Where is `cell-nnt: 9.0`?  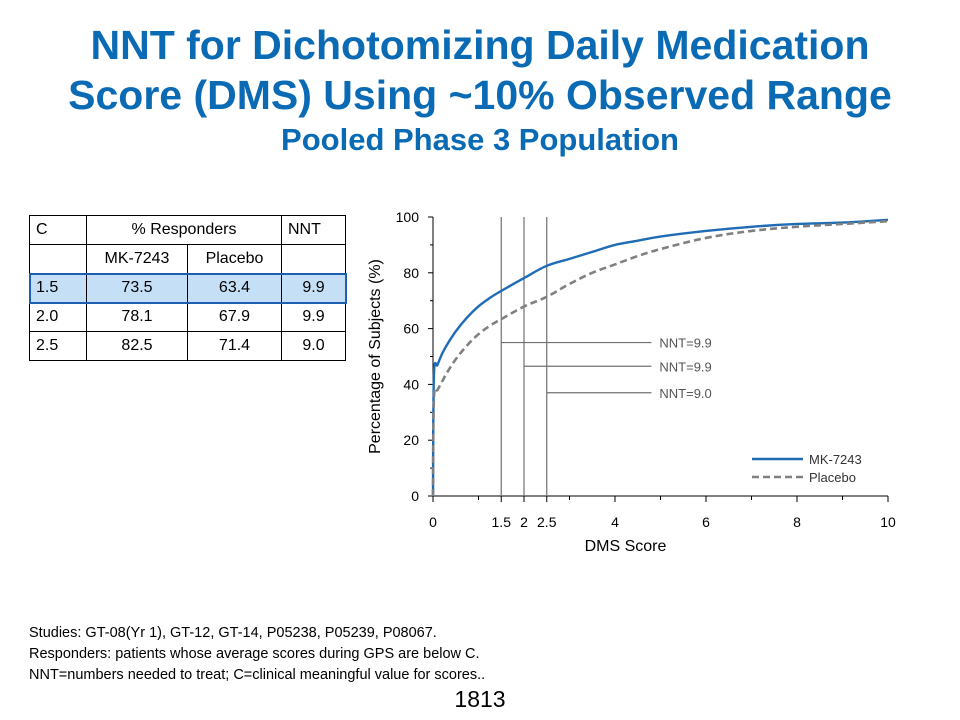
cell-nnt: 9.0 is located at coordinates (313, 346).